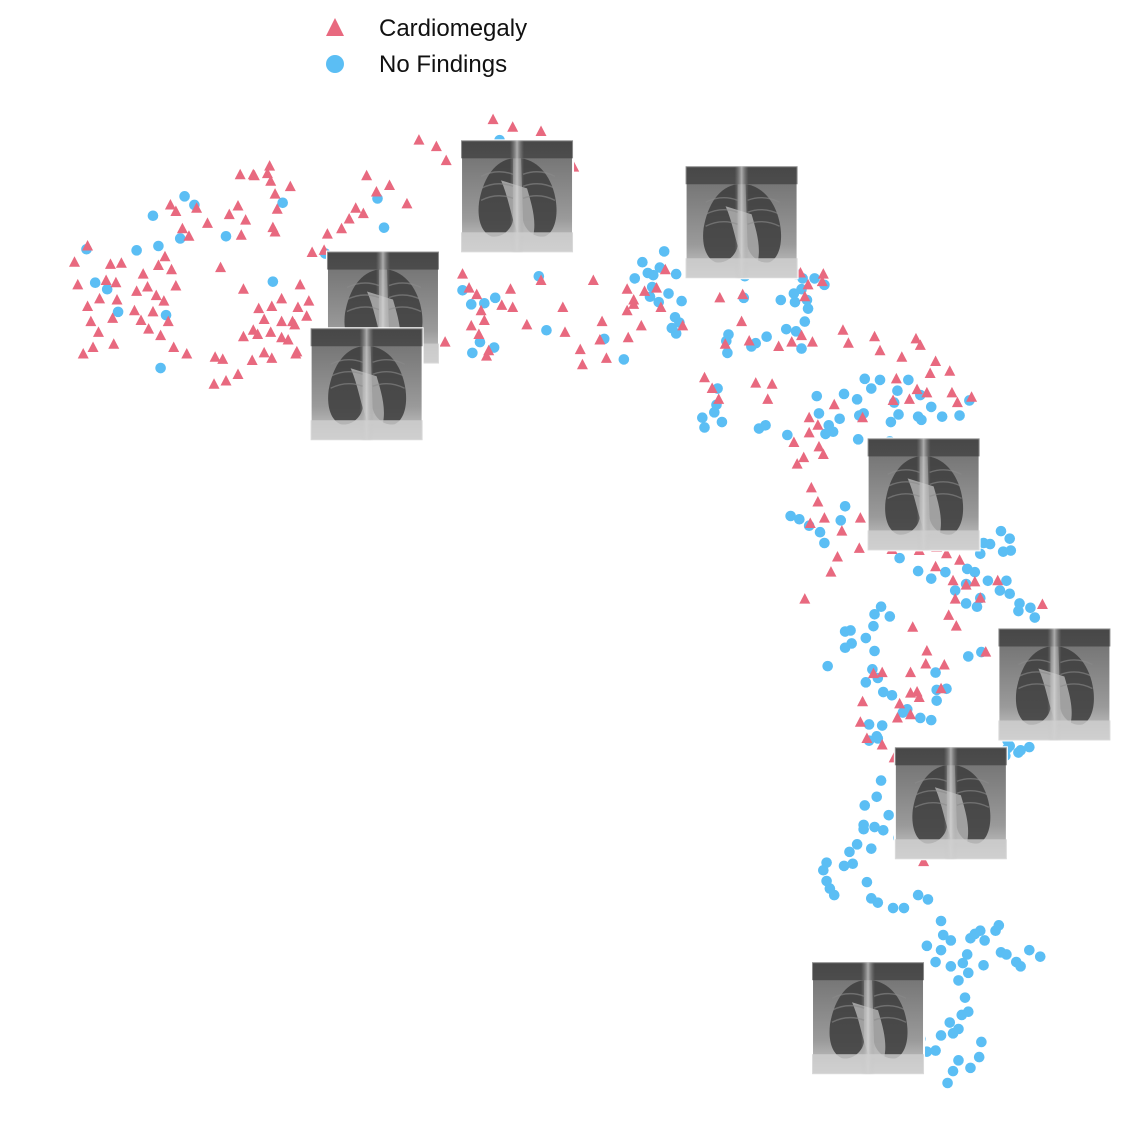 The width and height of the screenshot is (1130, 1140). I want to click on legend-label-no-findings: No Findings, so click(443, 64).